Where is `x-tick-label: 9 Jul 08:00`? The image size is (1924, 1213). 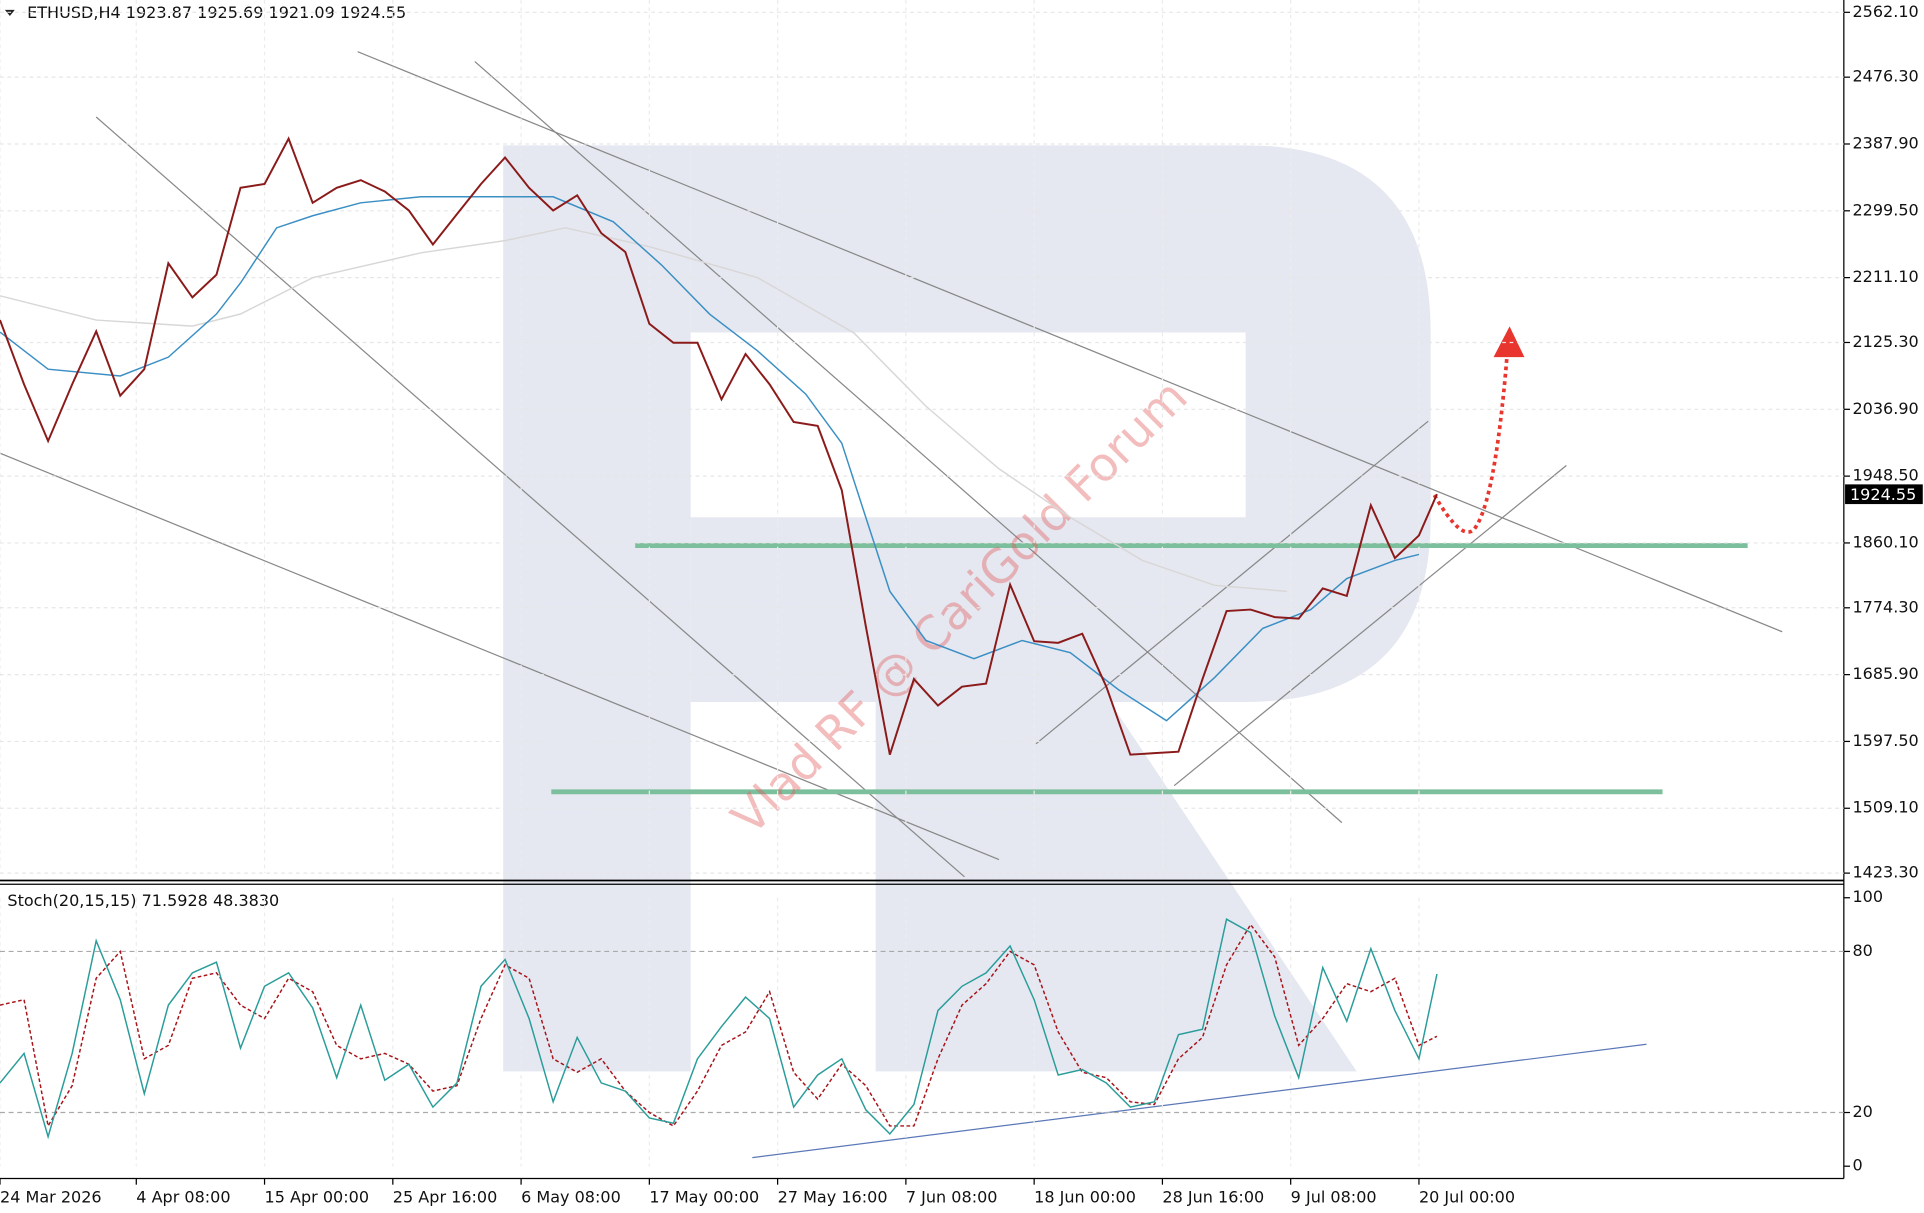
x-tick-label: 9 Jul 08:00 is located at coordinates (1334, 1197).